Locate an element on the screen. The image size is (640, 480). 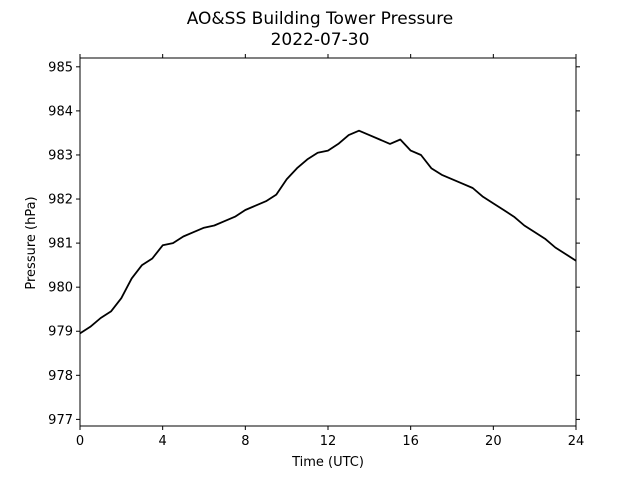
y-tick-label: 985 is located at coordinates (60, 67).